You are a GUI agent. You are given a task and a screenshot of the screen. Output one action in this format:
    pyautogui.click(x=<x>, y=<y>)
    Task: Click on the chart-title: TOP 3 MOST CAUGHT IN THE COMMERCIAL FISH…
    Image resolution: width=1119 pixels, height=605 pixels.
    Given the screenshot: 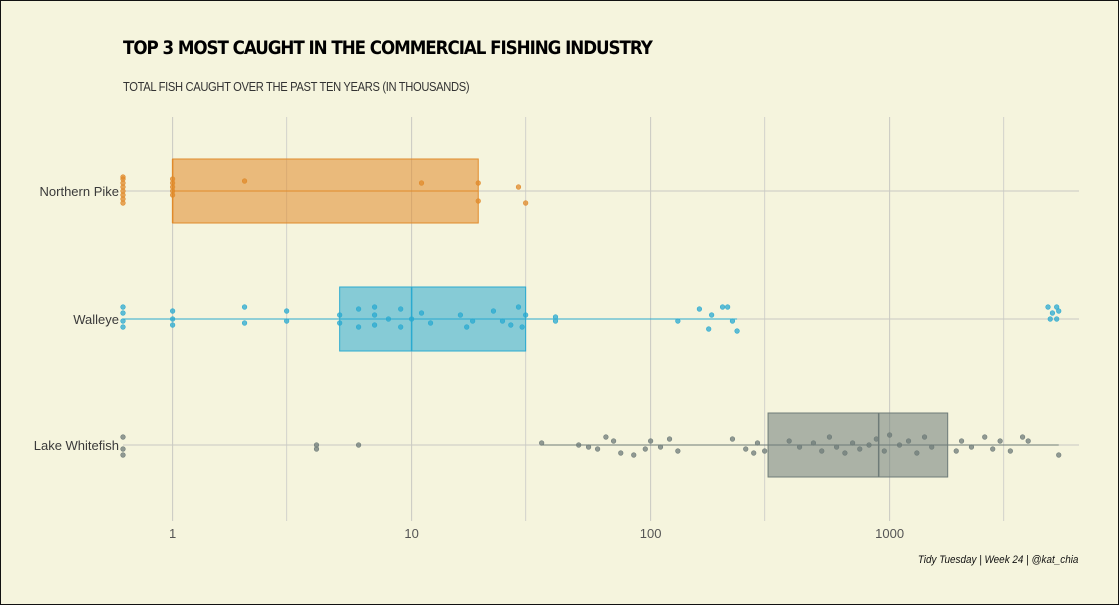 What is the action you would take?
    pyautogui.click(x=388, y=48)
    